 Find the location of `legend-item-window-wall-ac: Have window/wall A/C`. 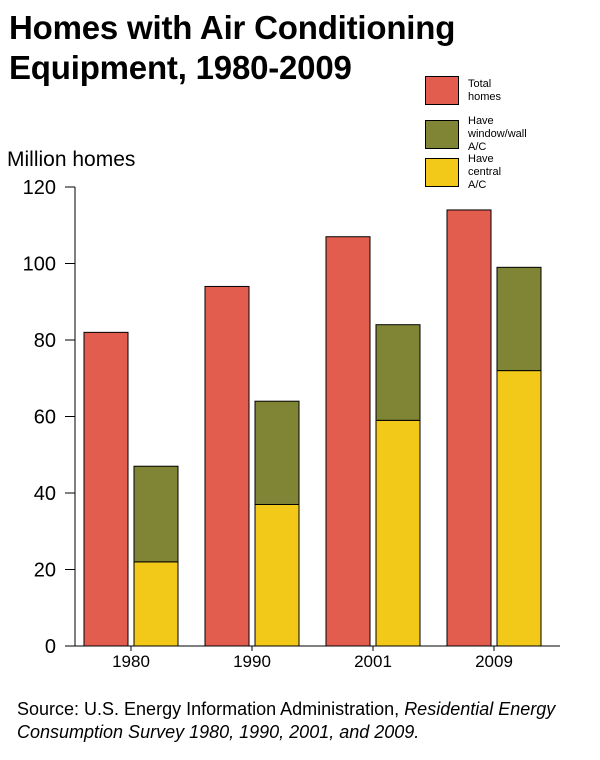

legend-item-window-wall-ac: Have window/wall A/C is located at coordinates (476, 134).